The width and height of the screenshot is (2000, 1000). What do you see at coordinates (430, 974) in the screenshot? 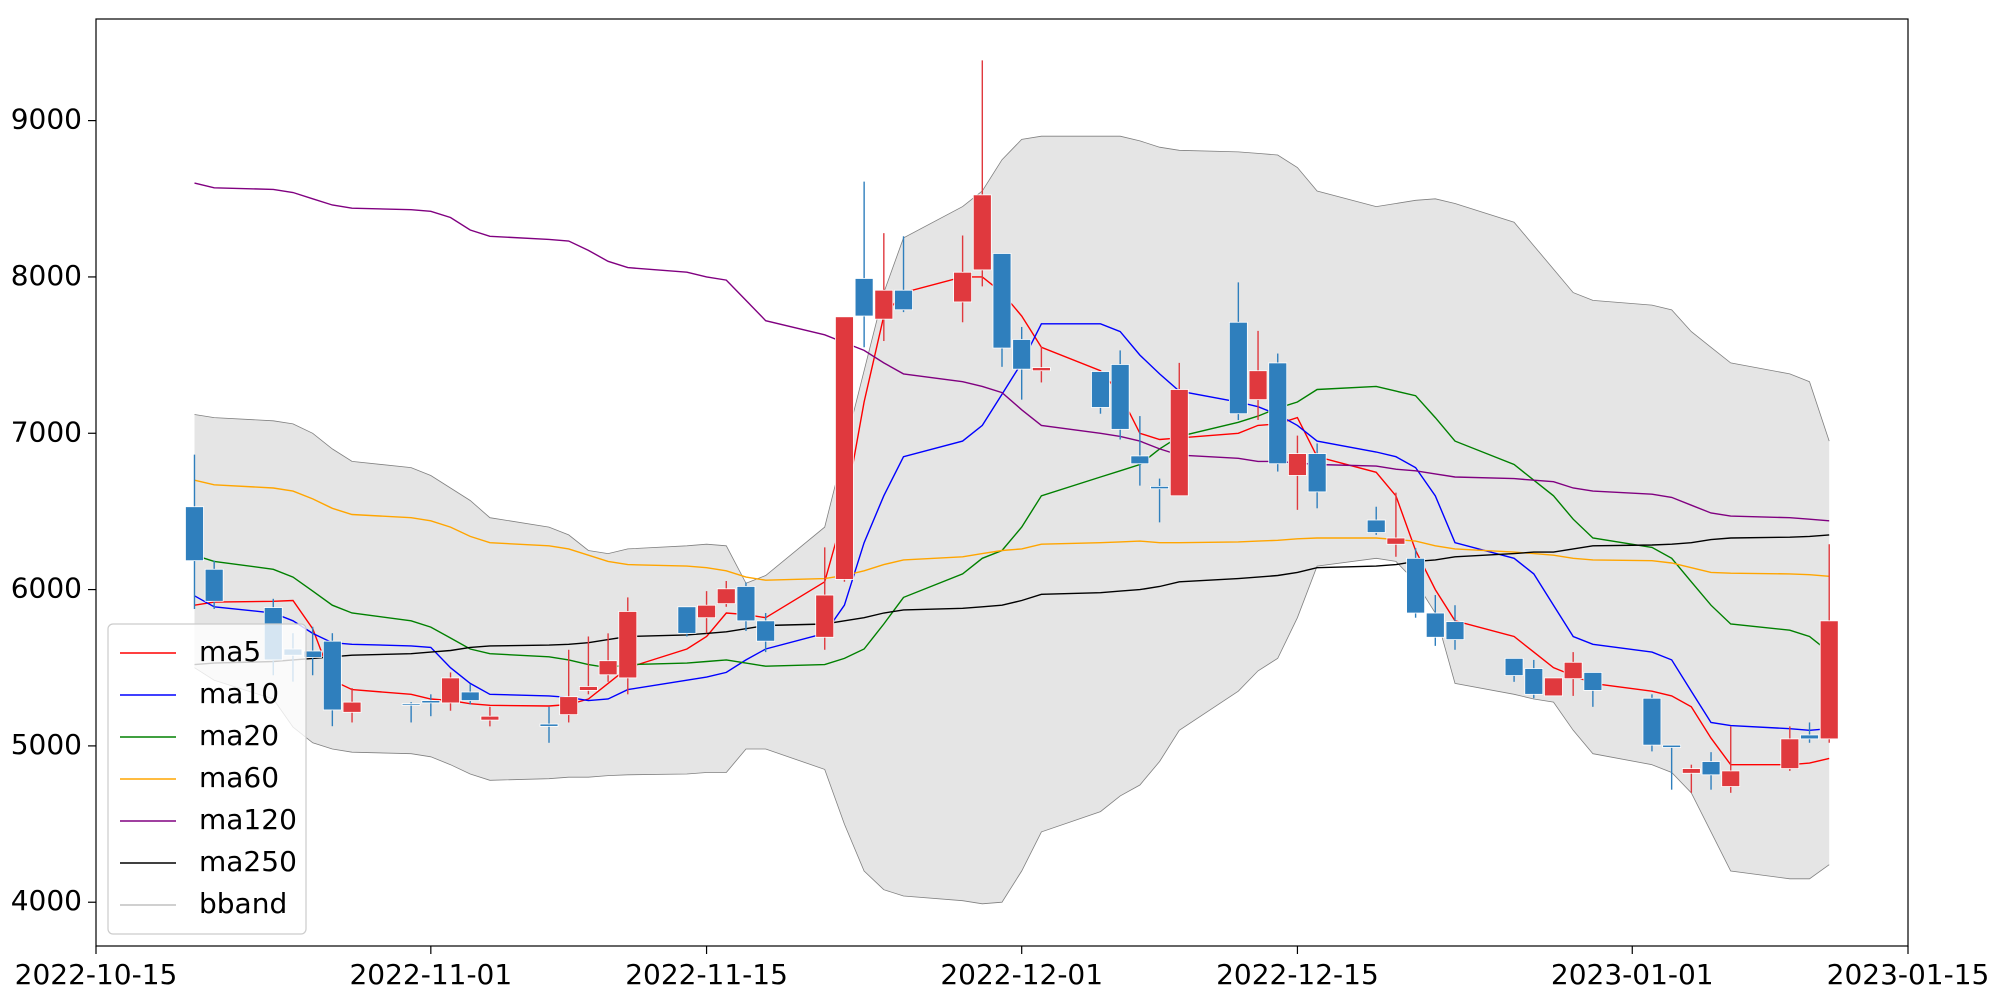
I see `x-tick-label: 2022-11-01` at bounding box center [430, 974].